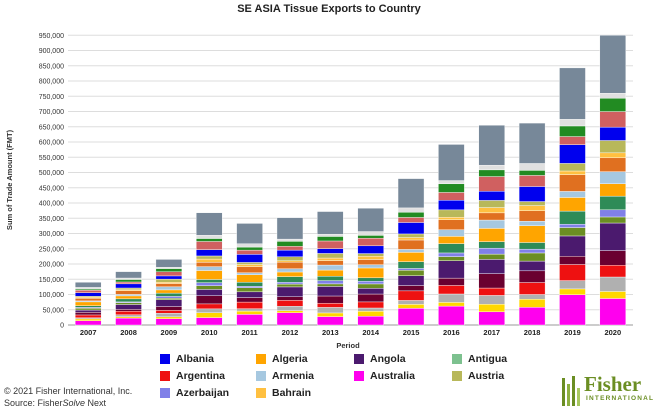 The width and height of the screenshot is (658, 411). Describe the element at coordinates (51, 66) in the screenshot. I see `y-tick-label: 850,000` at that location.